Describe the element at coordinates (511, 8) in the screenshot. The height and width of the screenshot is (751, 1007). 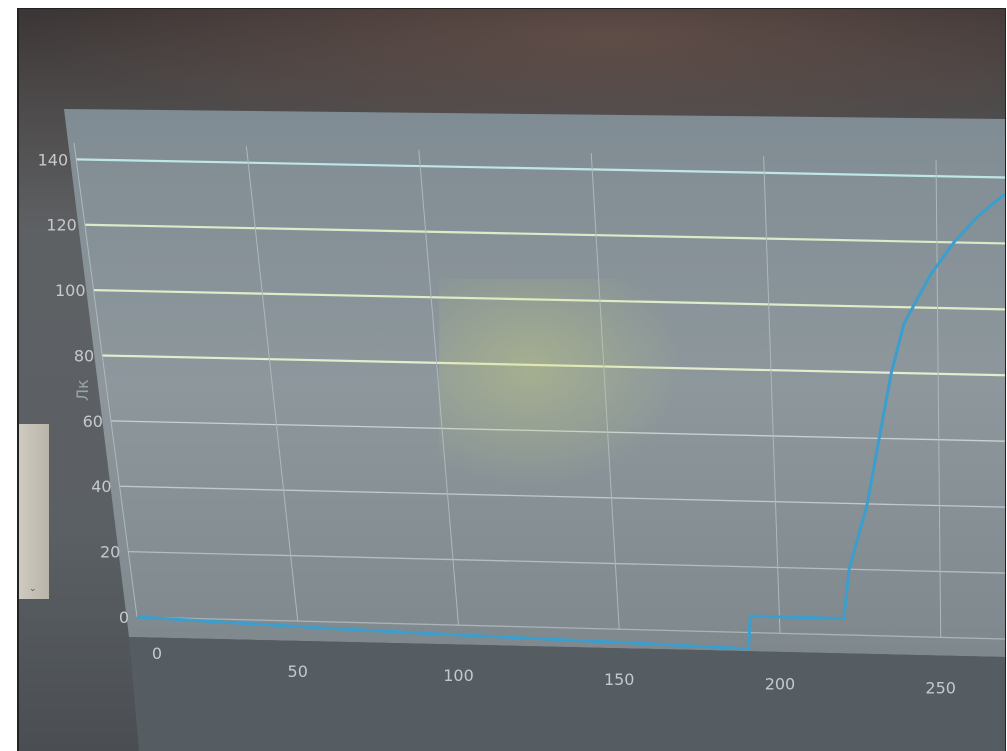
I see `photo-border-top` at that location.